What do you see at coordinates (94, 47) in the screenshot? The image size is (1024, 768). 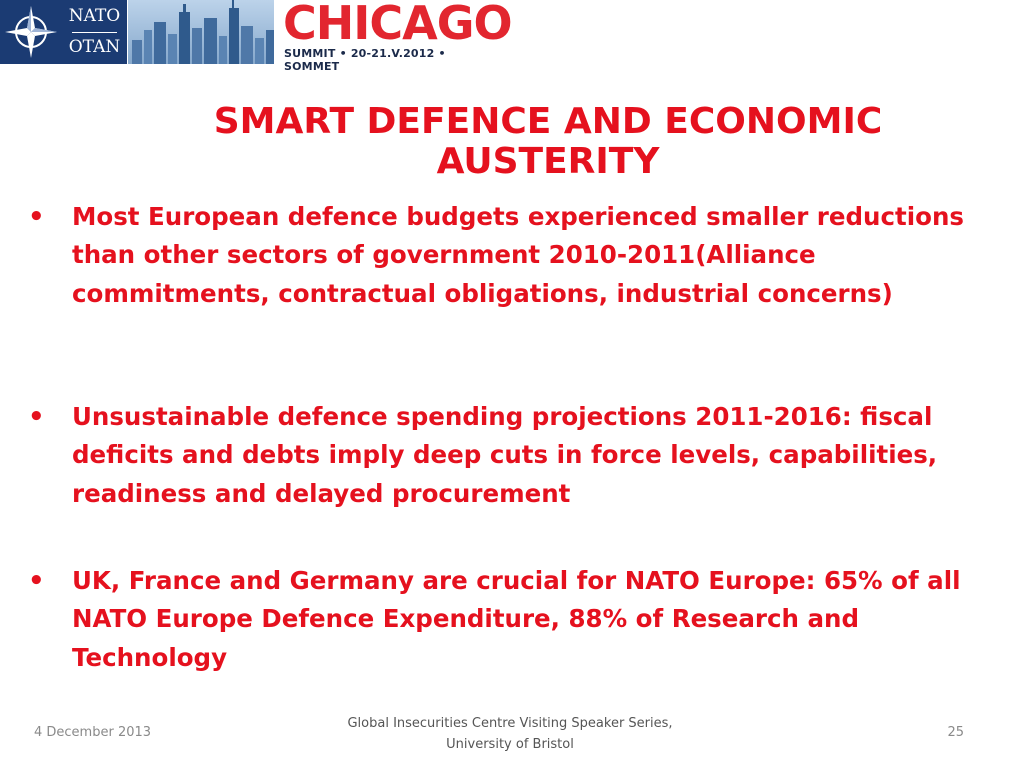 I see `otan-label: OTAN` at bounding box center [94, 47].